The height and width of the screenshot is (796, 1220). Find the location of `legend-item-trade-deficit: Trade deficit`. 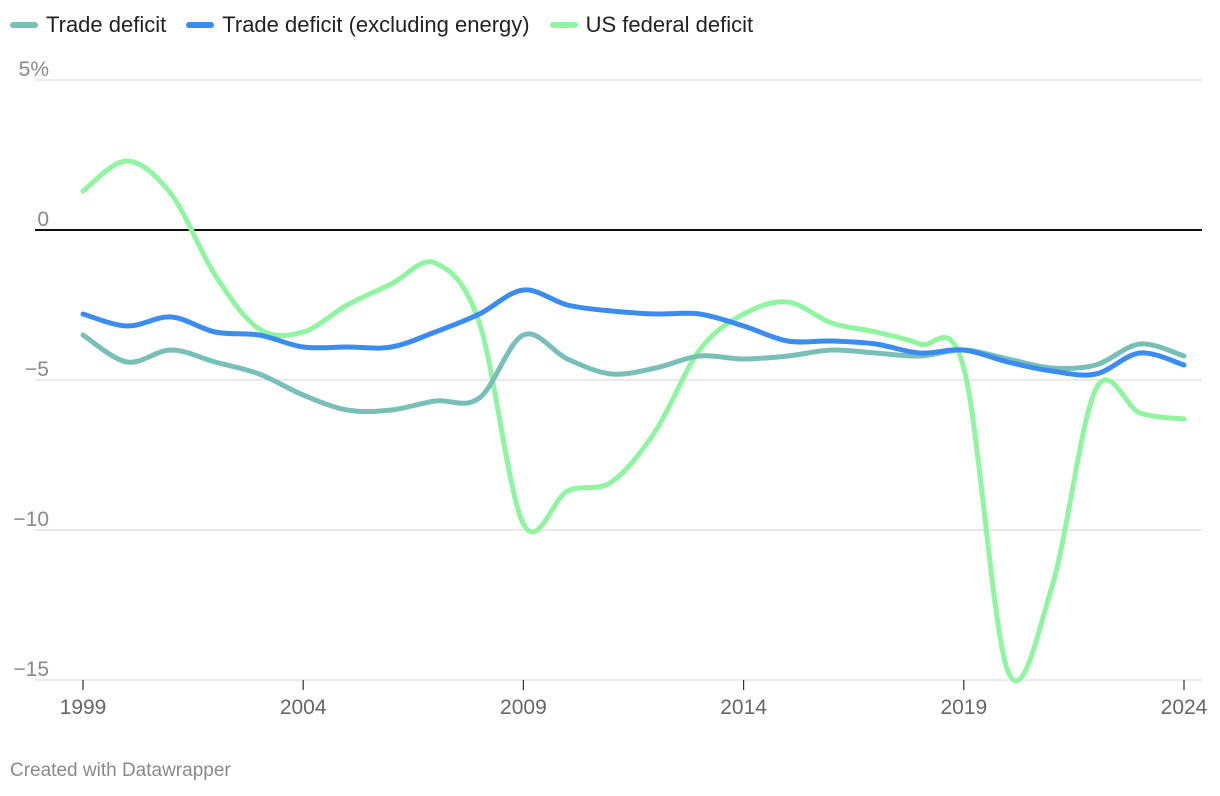

legend-item-trade-deficit: Trade deficit is located at coordinates (88, 25).